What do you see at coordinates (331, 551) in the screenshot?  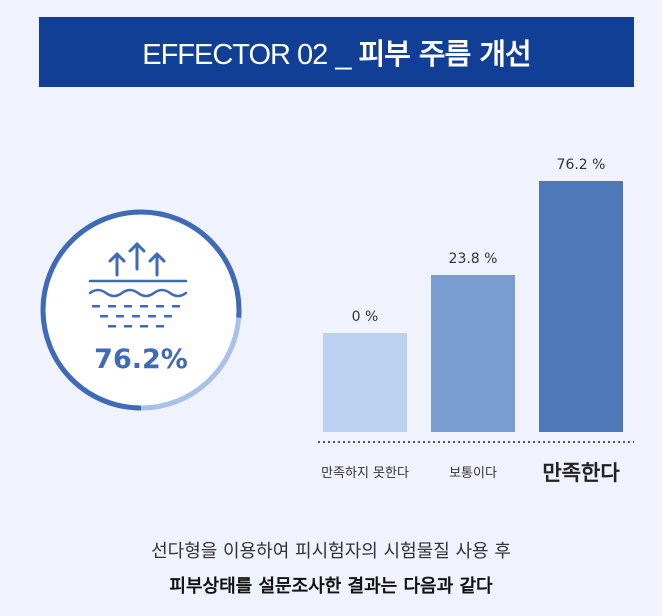 I see `caption-line-1: 선다형을 이용하여 피시험자의 시험물질 사용 후` at bounding box center [331, 551].